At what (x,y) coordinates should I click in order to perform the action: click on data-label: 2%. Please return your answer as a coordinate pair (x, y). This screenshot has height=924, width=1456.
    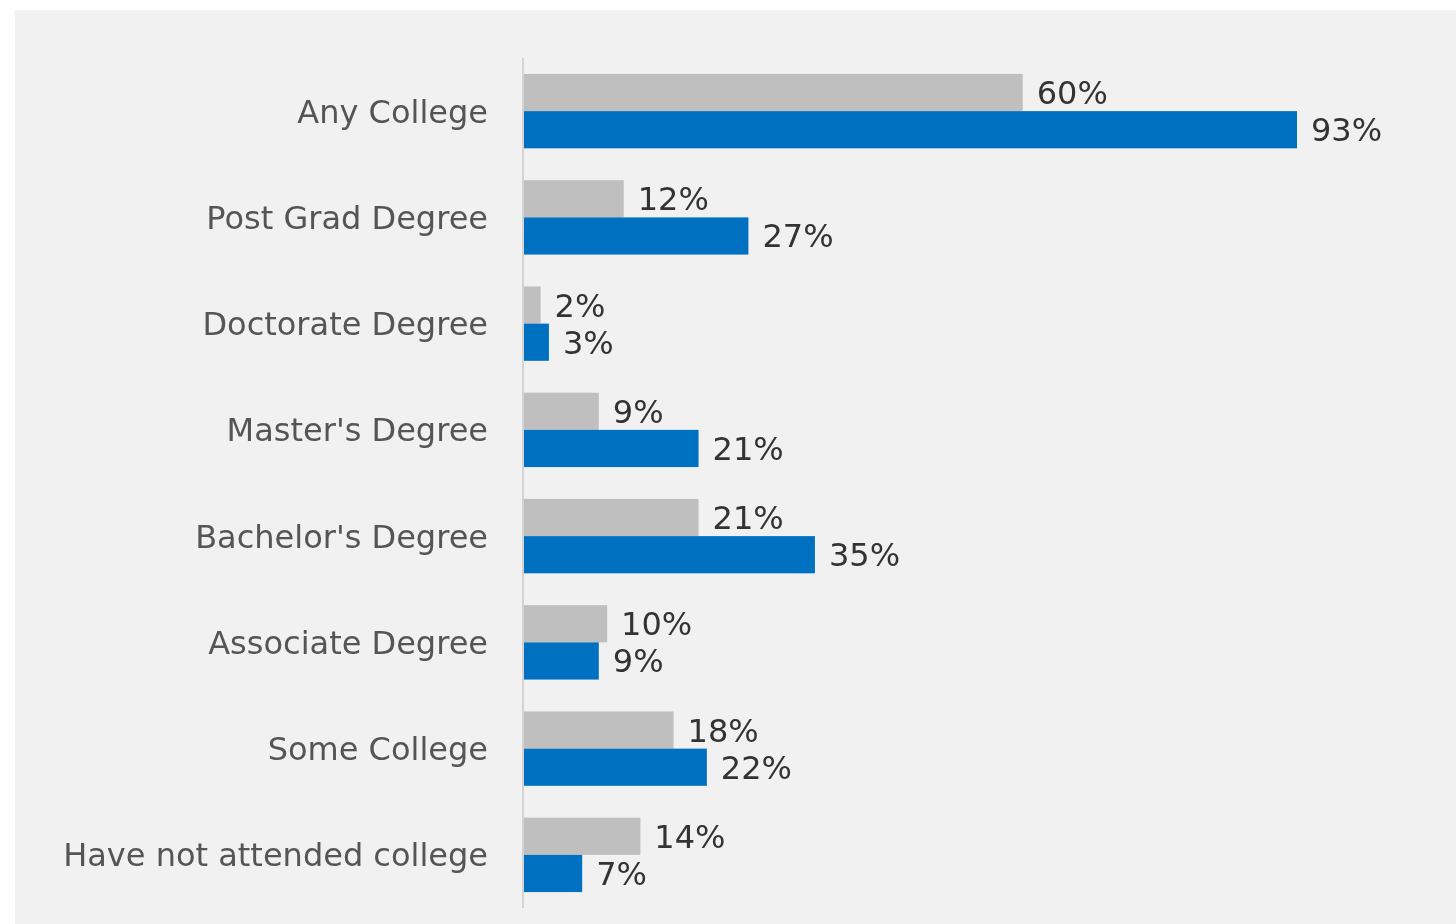
    Looking at the image, I should click on (580, 305).